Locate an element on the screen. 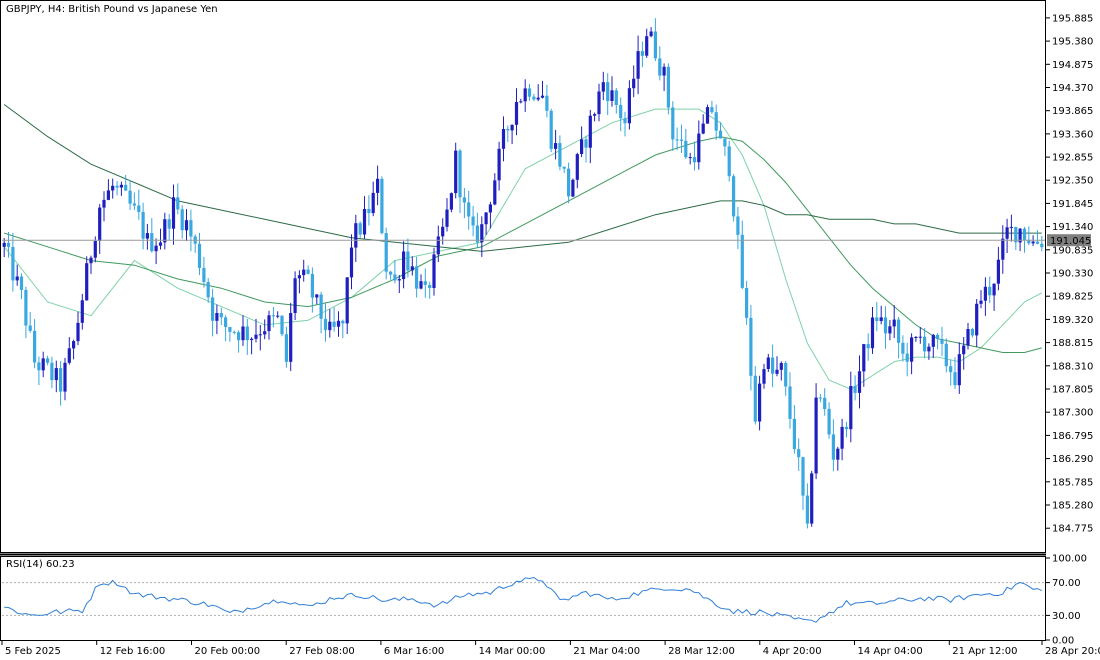 The height and width of the screenshot is (660, 1100). rsi-tick-label: 100.00 is located at coordinates (1069, 559).